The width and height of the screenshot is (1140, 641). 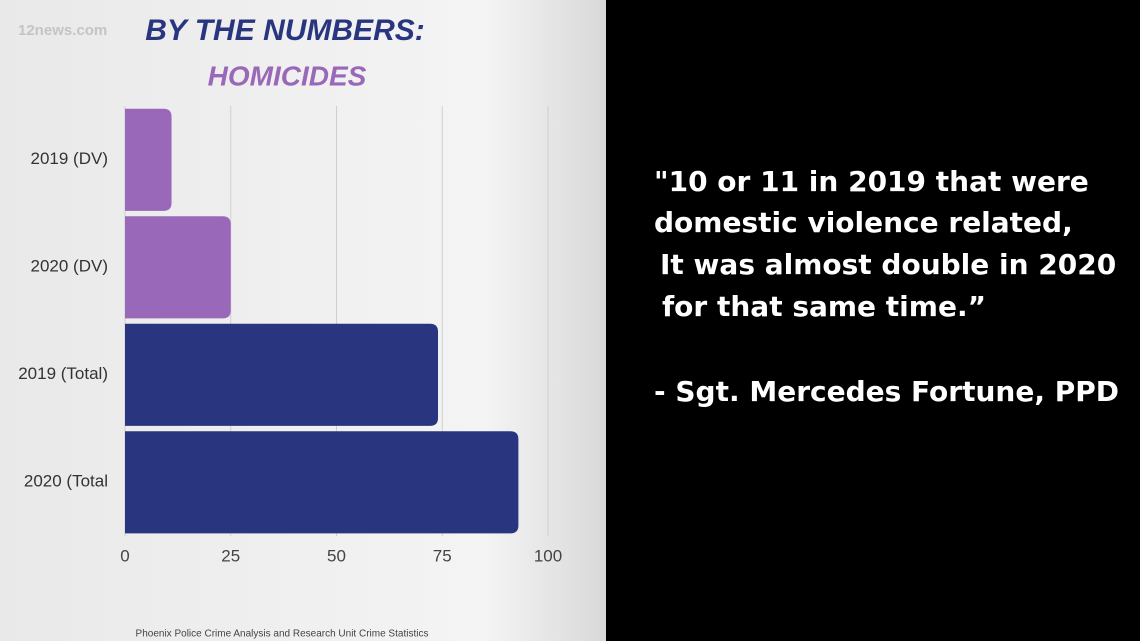 I want to click on chart-title: BY THE NUMBERS:, so click(x=284, y=30).